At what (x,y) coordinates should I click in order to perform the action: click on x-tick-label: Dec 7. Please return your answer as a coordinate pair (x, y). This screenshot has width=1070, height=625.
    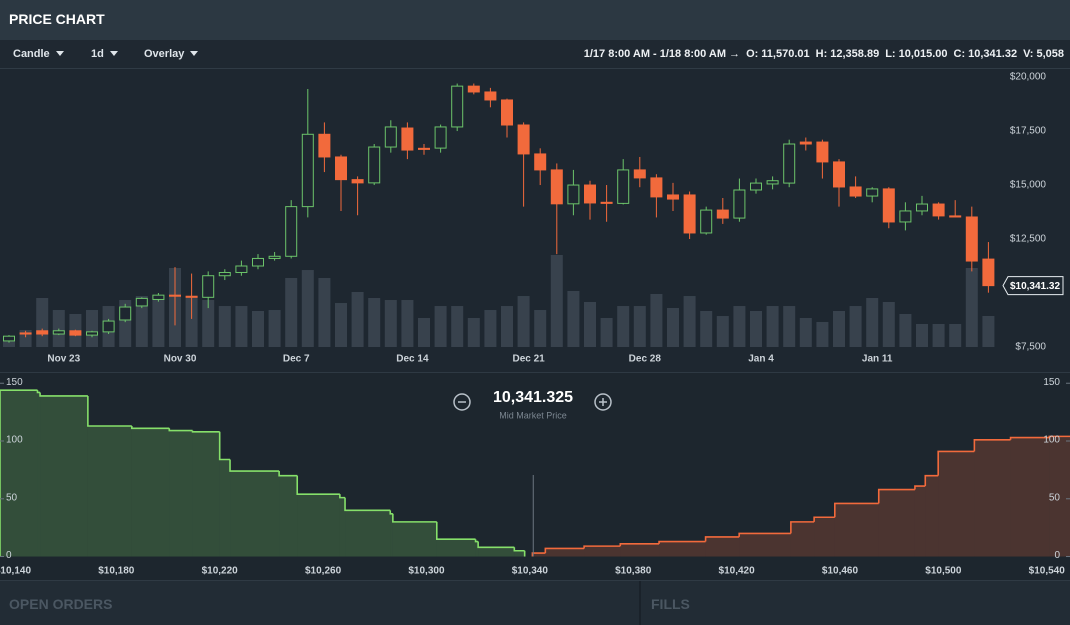
    Looking at the image, I should click on (296, 359).